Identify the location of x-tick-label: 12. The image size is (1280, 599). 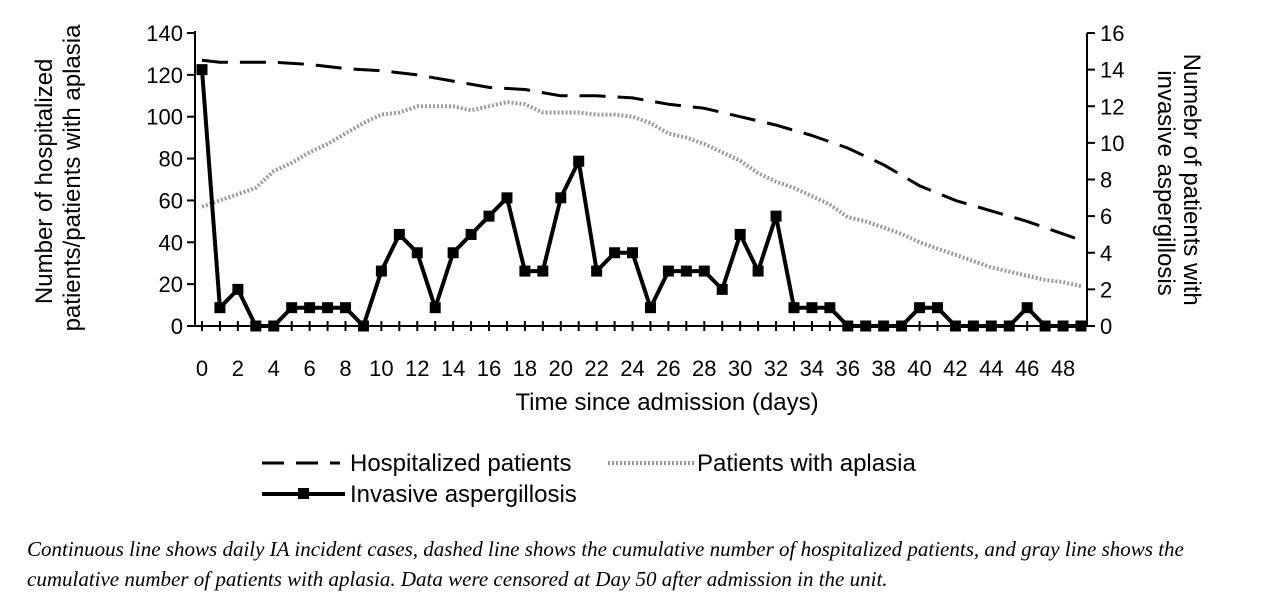
(417, 368).